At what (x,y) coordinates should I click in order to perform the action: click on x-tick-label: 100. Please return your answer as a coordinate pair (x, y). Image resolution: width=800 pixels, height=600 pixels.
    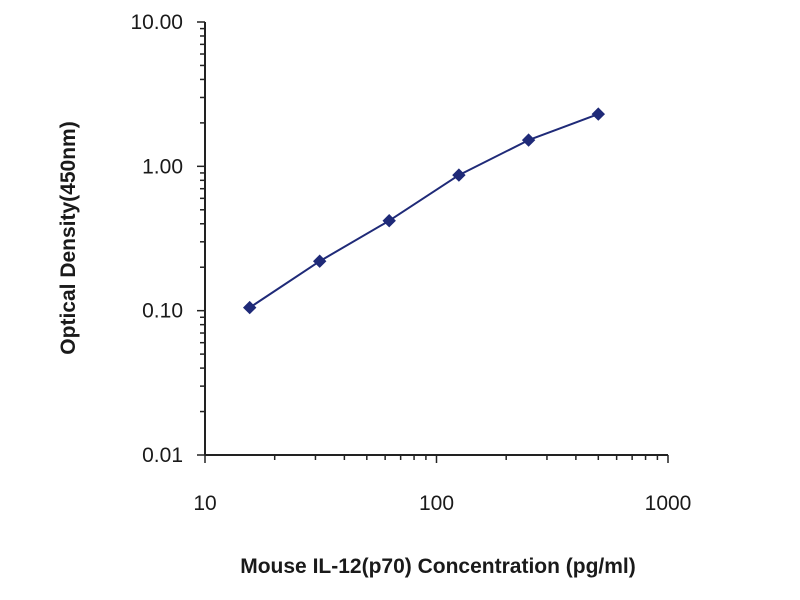
    Looking at the image, I should click on (436, 503).